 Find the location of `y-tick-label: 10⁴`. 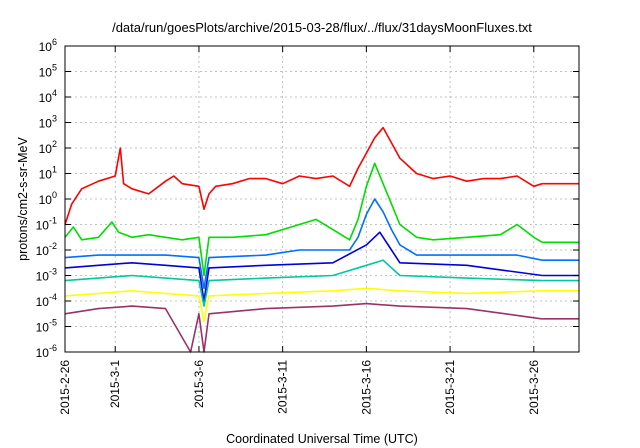

y-tick-label: 10⁴ is located at coordinates (48, 96).